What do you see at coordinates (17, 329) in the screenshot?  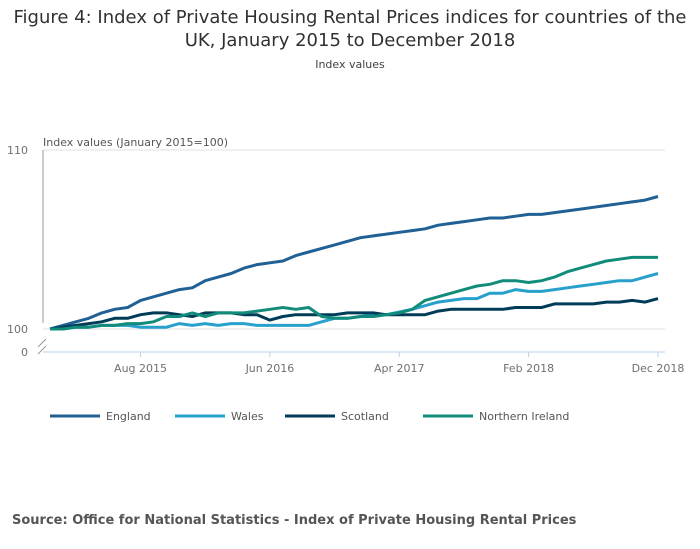 I see `y-tick-label: 100` at bounding box center [17, 329].